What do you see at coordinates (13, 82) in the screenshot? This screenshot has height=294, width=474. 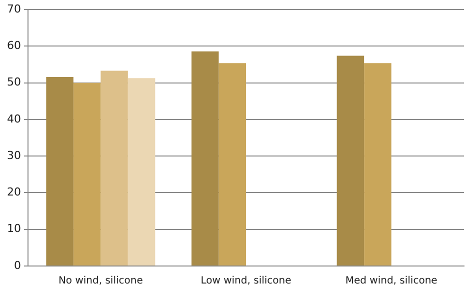 I see `y-tick-label: 50` at bounding box center [13, 82].